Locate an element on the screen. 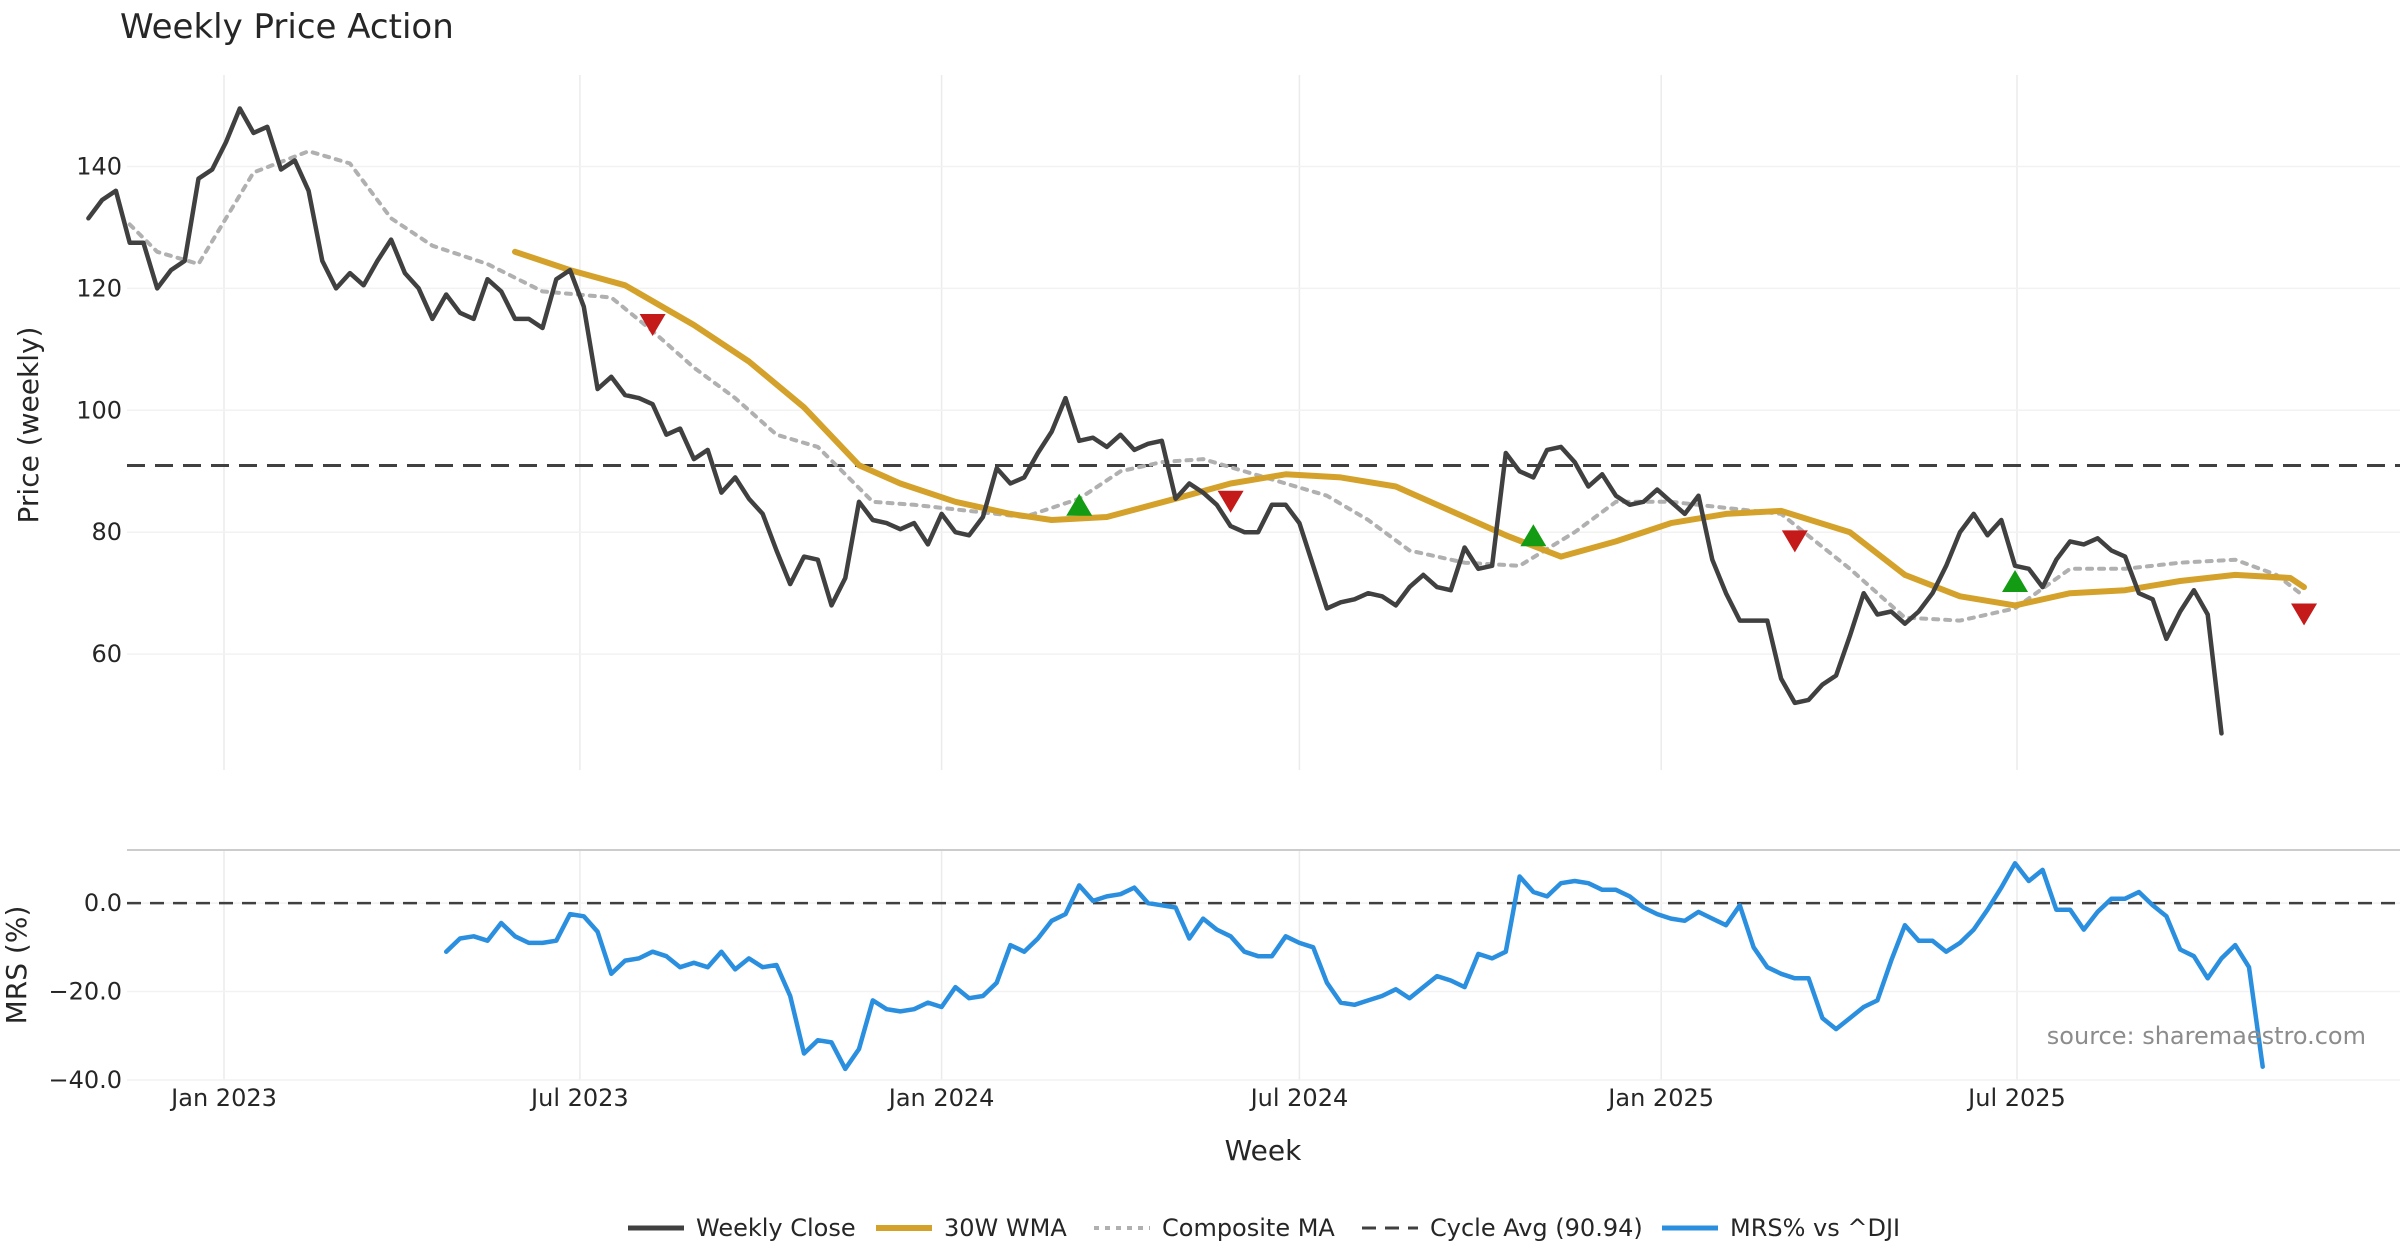 This screenshot has width=2400, height=1260. x-tick-label: Jul 2023 is located at coordinates (579, 1098).